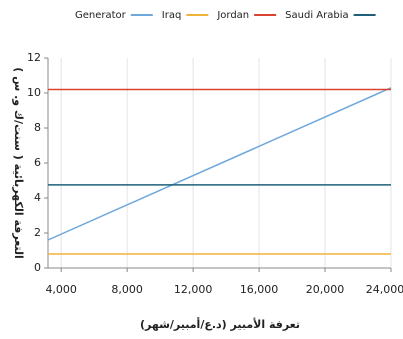  What do you see at coordinates (127, 289) in the screenshot?
I see `x-tick-label: 8,000` at bounding box center [127, 289].